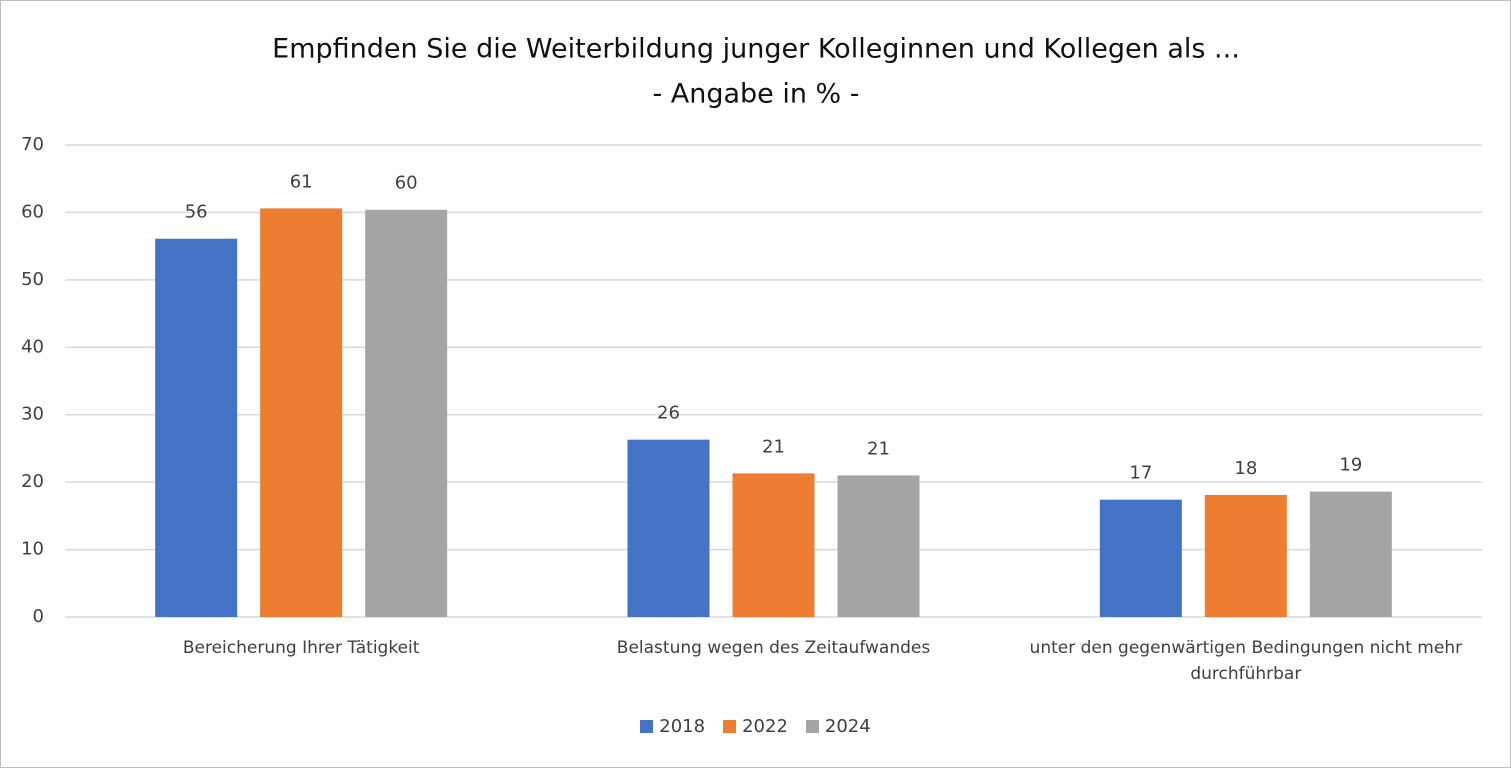 This screenshot has width=1511, height=768. What do you see at coordinates (38, 616) in the screenshot?
I see `y-tick-label: 0` at bounding box center [38, 616].